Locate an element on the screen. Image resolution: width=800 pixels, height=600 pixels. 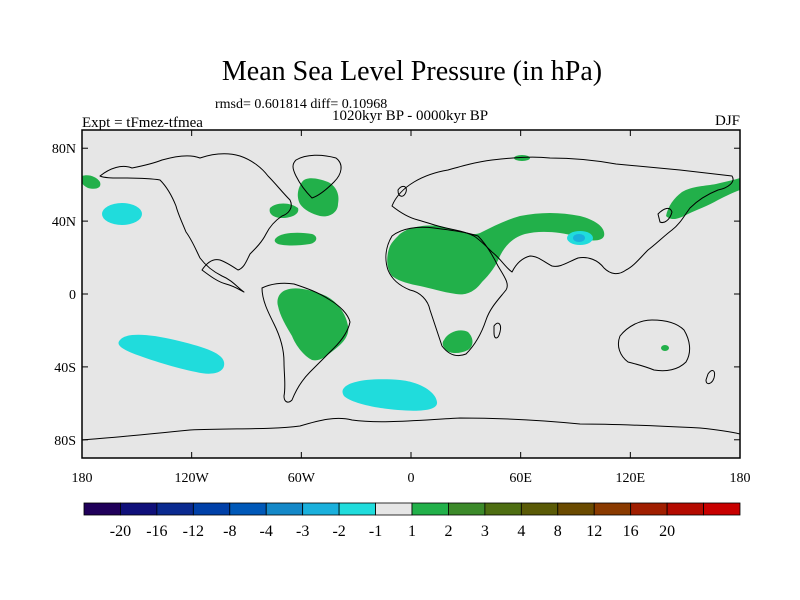
coast-africa is located at coordinates (446, 291).